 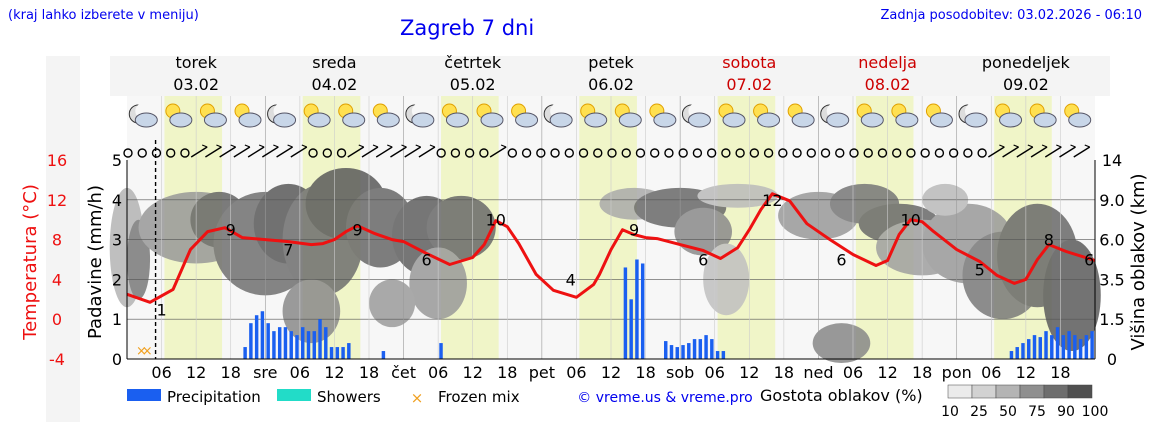 I want to click on cloud-density-level-label: 75, so click(x=1037, y=412).